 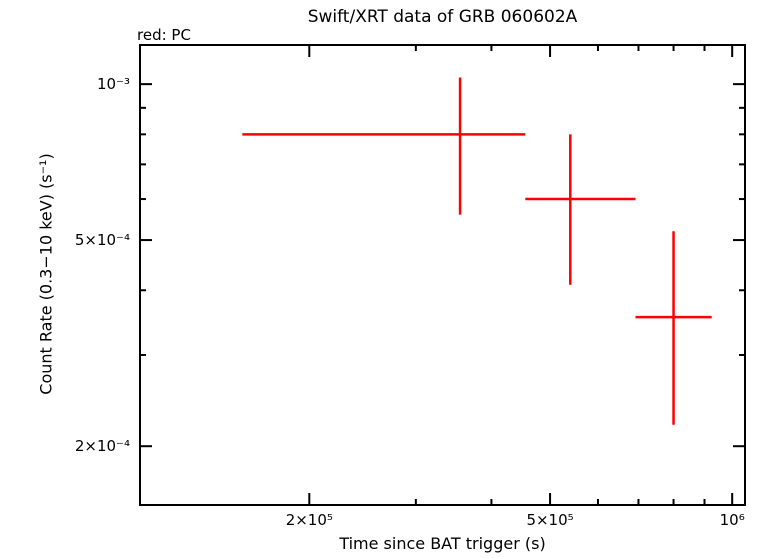 What do you see at coordinates (442, 17) in the screenshot?
I see `chart-title: Swift/XRT data of GRB 060602A` at bounding box center [442, 17].